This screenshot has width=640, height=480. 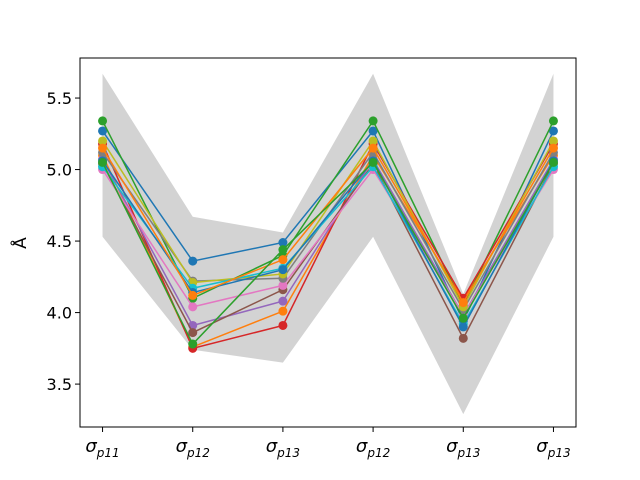 I want to click on y-tick-label: 4.0, so click(x=59, y=313).